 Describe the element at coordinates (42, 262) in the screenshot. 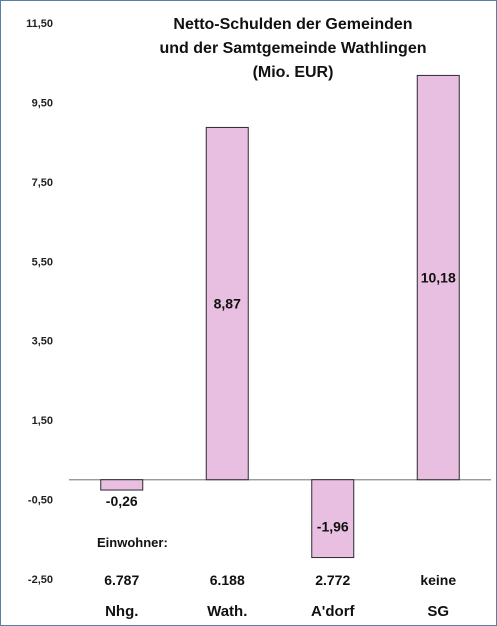

I see `y-tick-label: 5,50` at that location.